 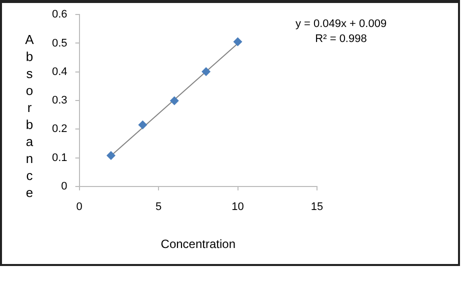 I want to click on x-tick-label: 5, so click(x=158, y=207).